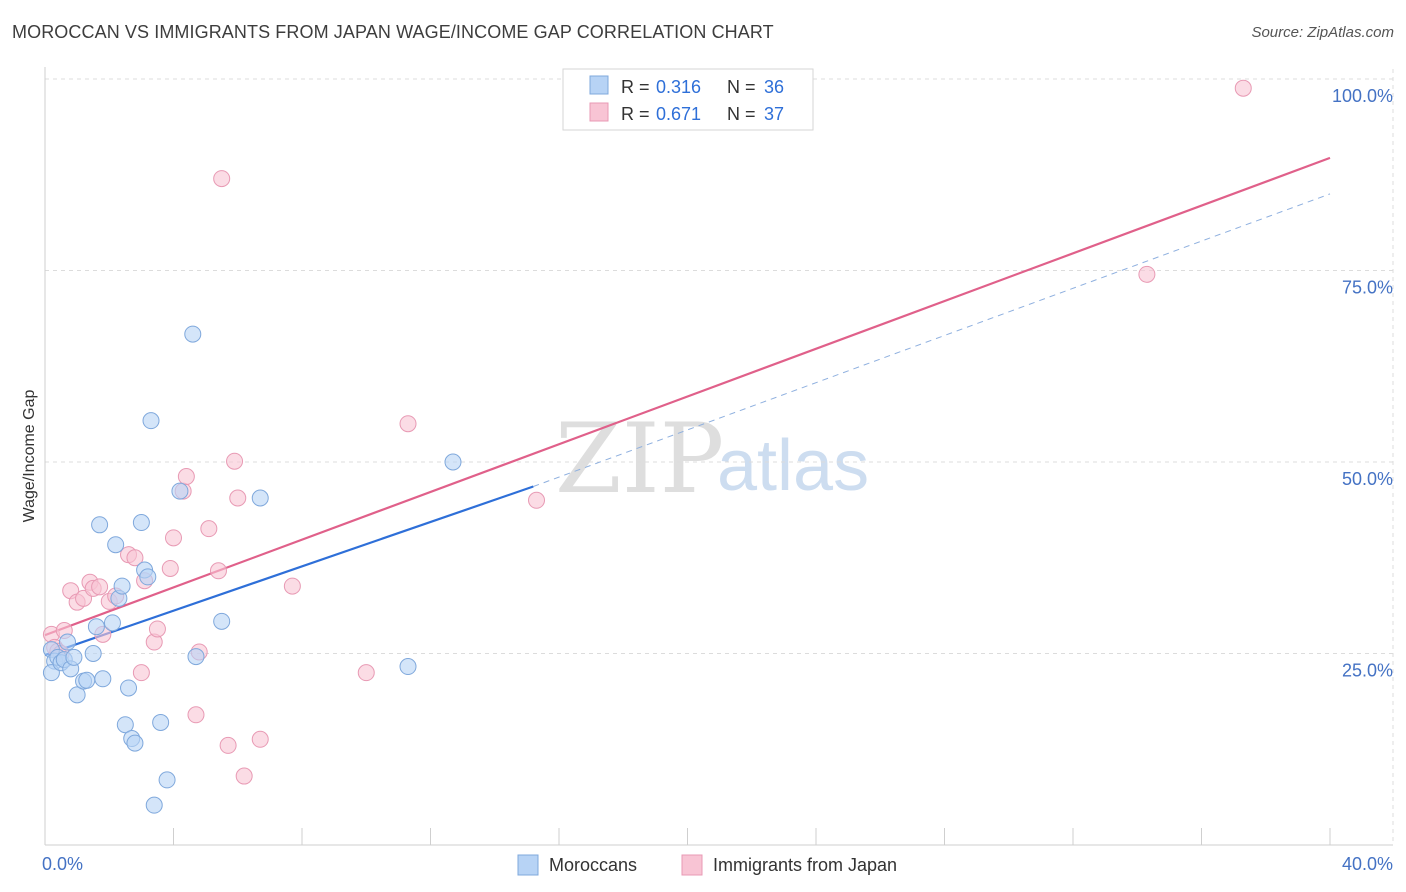 This screenshot has width=1406, height=892. Describe the element at coordinates (774, 87) in the screenshot. I see `legend-n-value-1: 36` at that location.